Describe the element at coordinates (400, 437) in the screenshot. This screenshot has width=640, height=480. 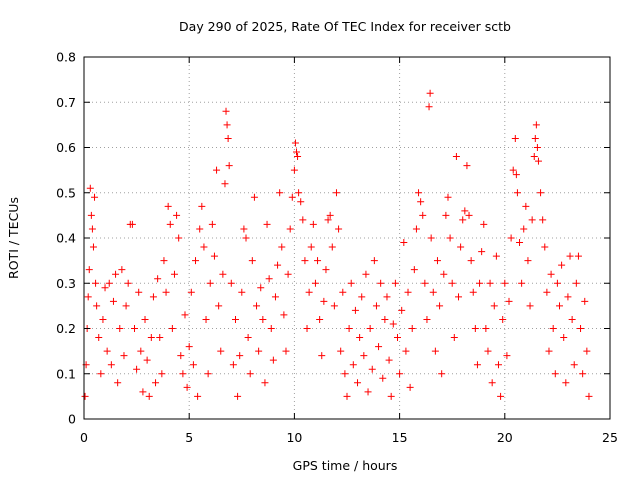
I see `x-tick-label: 15` at that location.